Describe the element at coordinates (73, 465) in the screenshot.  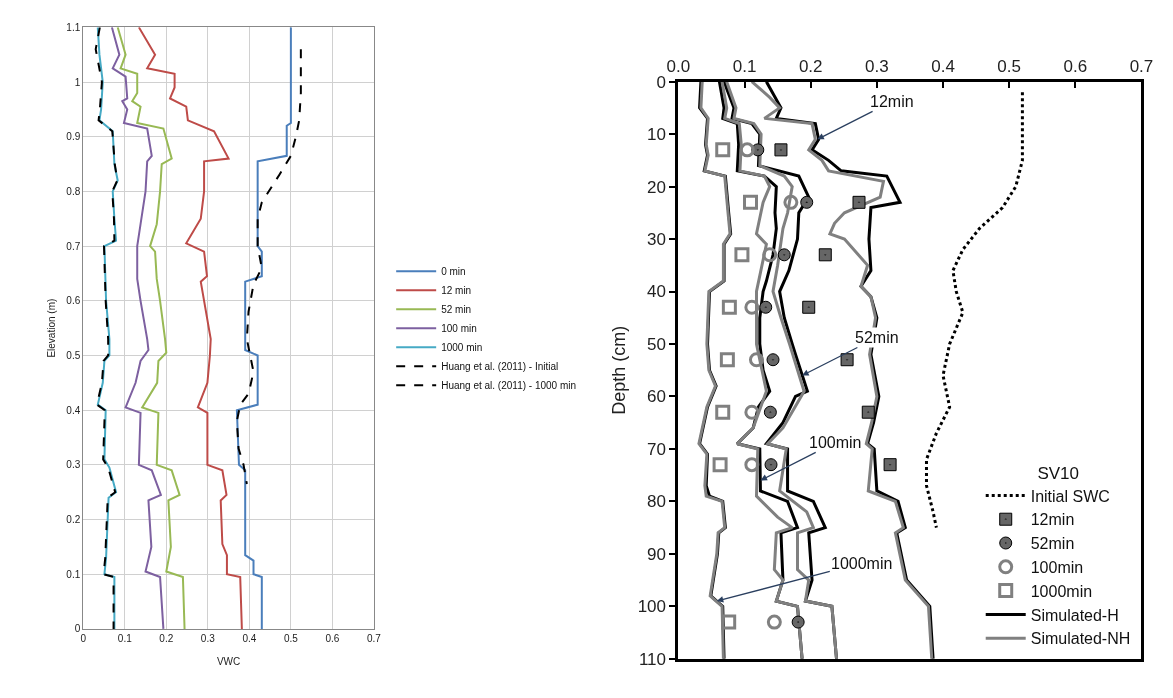
I see `y-tick-label: 0.3` at that location.